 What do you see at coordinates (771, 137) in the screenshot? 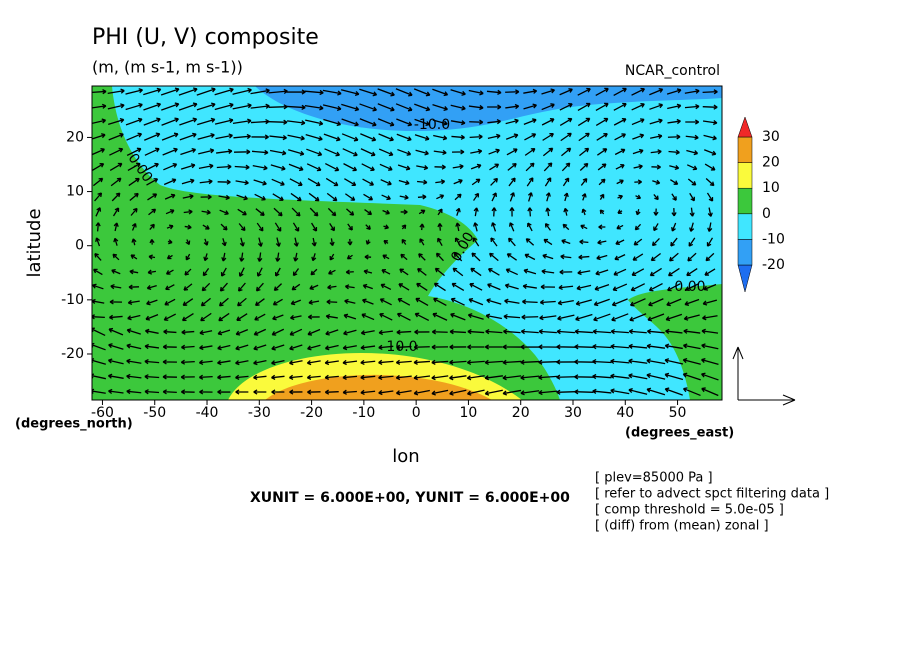
I see `colorbar-label: 30` at bounding box center [771, 137].